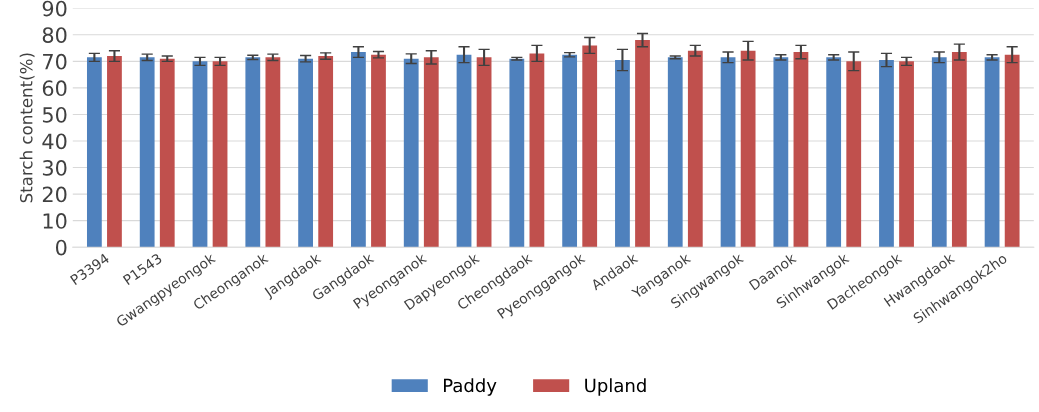 This screenshot has width=1039, height=412. What do you see at coordinates (55, 221) in the screenshot?
I see `y-tick-label: 10` at bounding box center [55, 221].